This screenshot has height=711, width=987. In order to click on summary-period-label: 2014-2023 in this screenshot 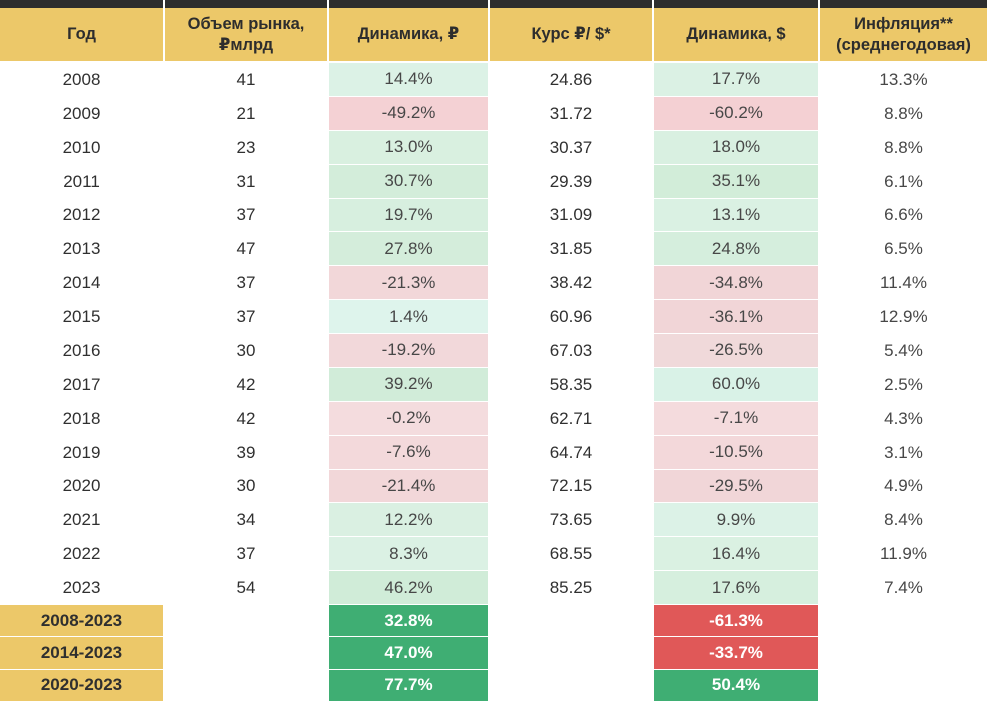, I will do `click(81, 653)`.